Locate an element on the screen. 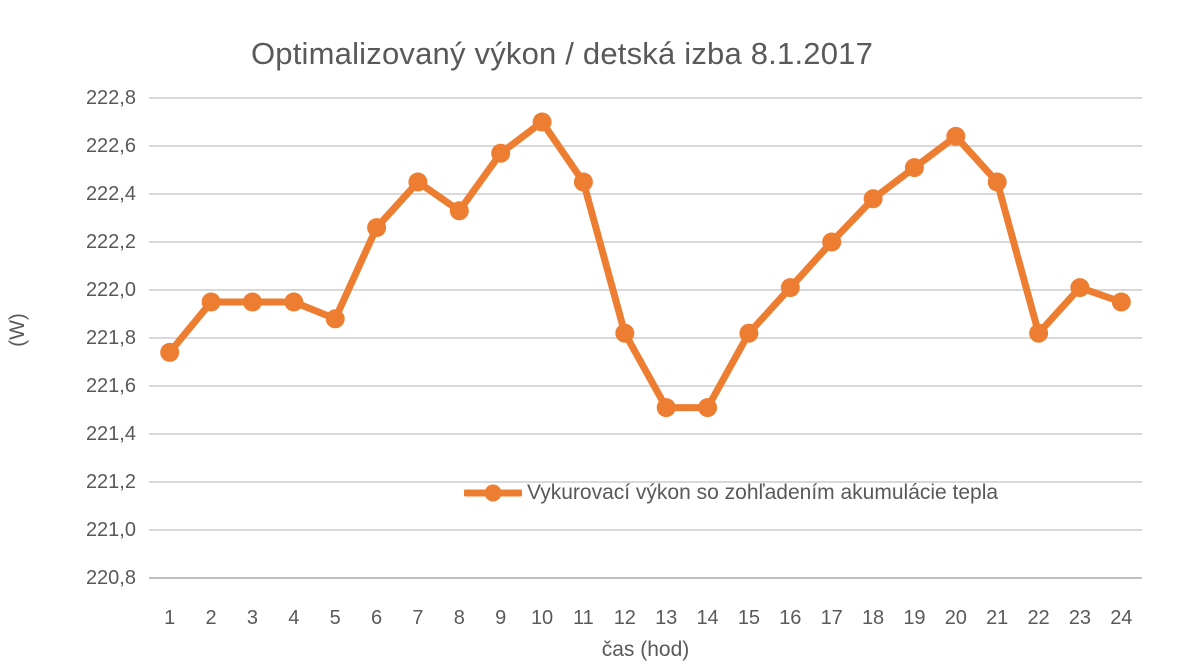  x-tick-label: 12 is located at coordinates (624, 618).